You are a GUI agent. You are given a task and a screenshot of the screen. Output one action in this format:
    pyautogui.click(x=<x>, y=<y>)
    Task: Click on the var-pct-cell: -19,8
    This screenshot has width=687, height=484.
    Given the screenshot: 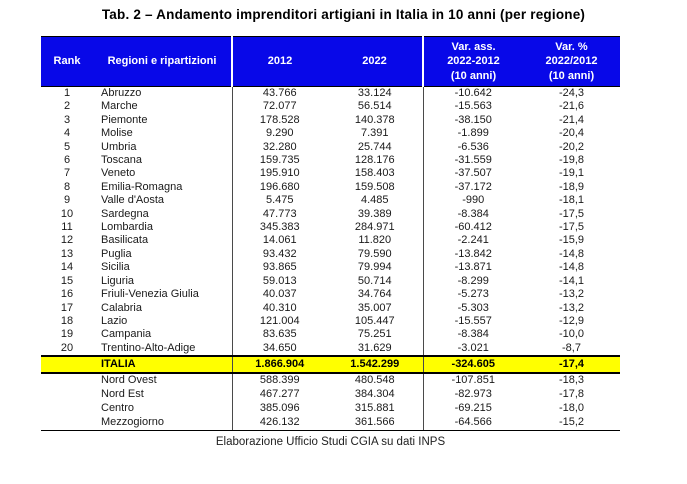 What is the action you would take?
    pyautogui.click(x=571, y=160)
    